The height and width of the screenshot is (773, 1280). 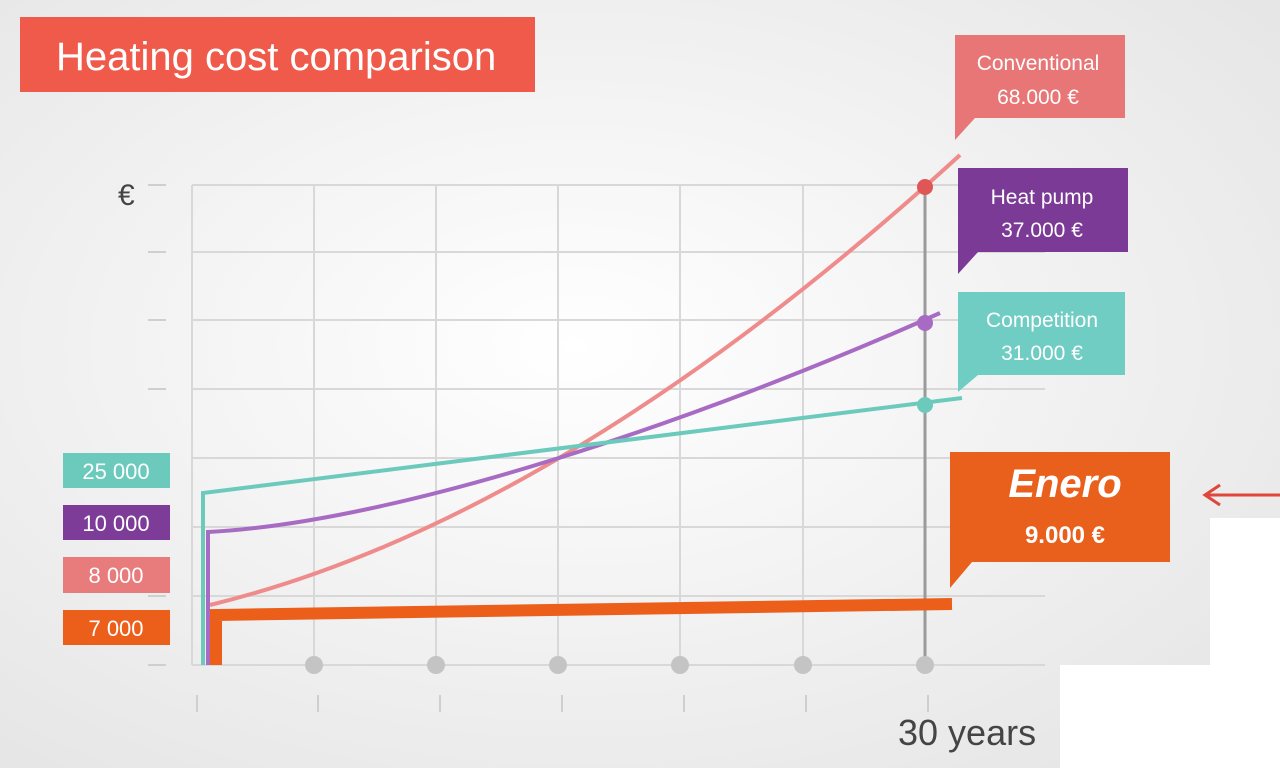 I want to click on x-label: 30 years, so click(x=967, y=732).